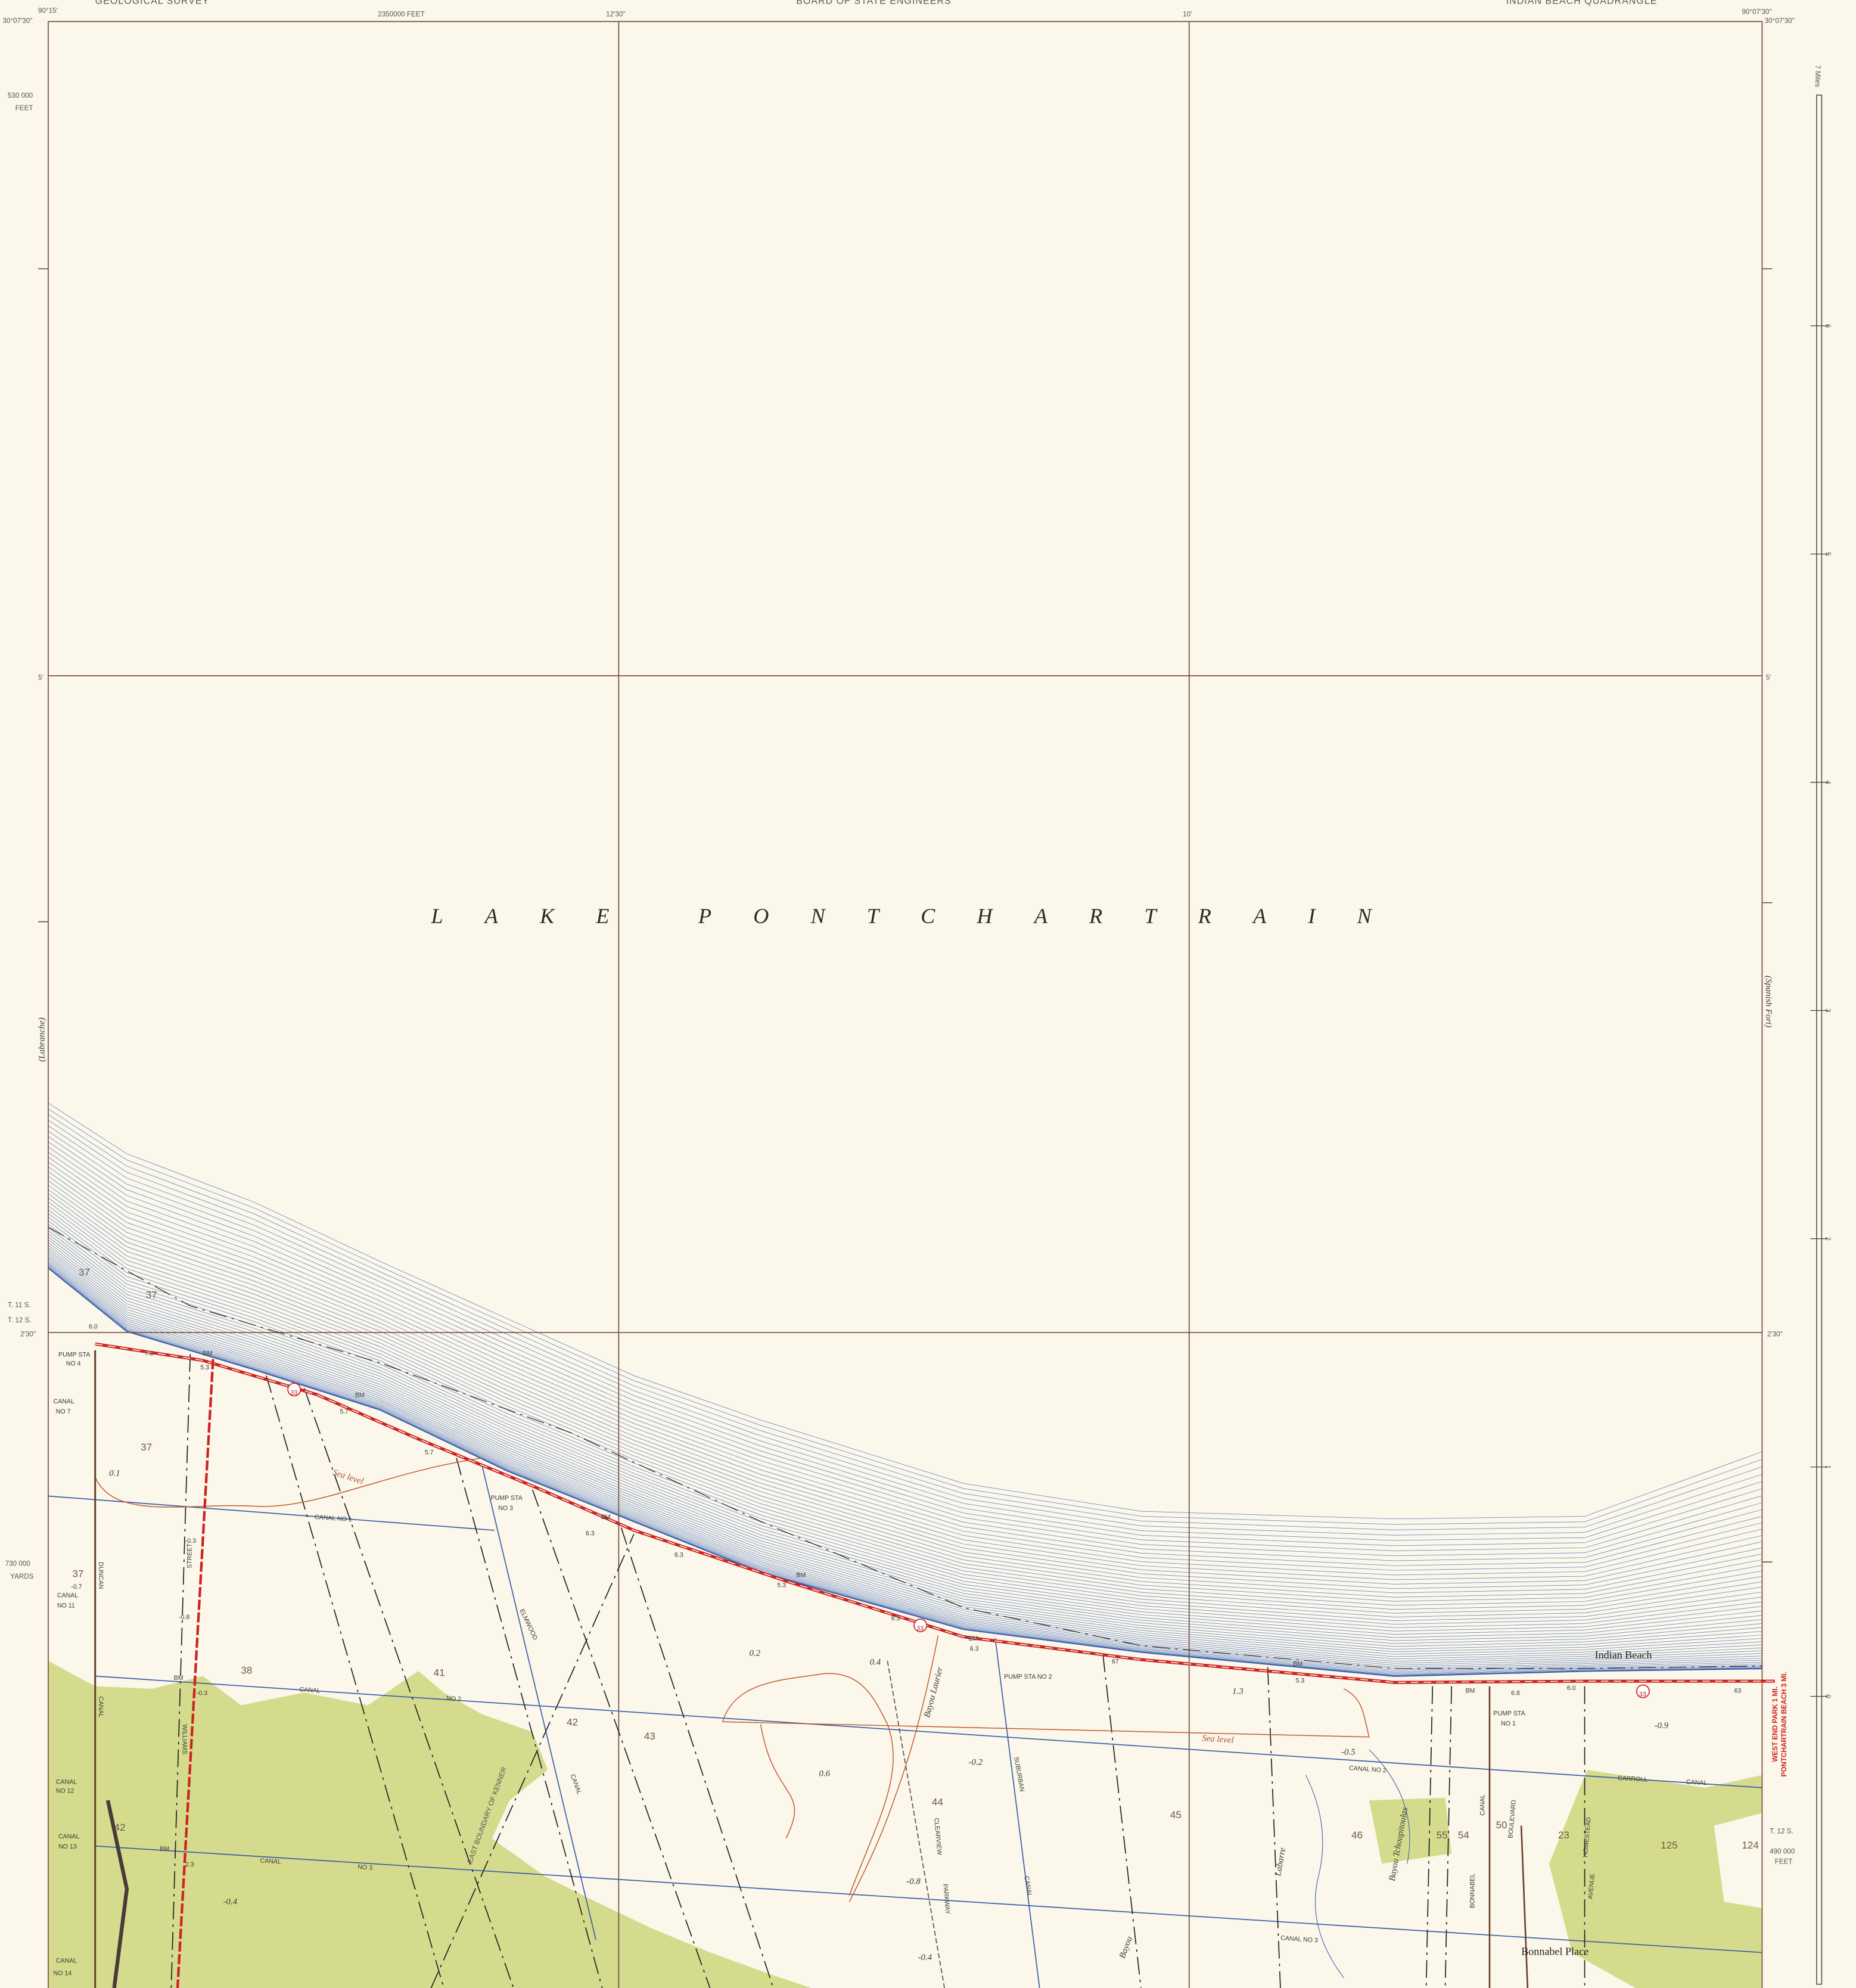 The image size is (1856, 1988). Describe the element at coordinates (825, 1774) in the screenshot. I see `feature-label: 0.6` at that location.